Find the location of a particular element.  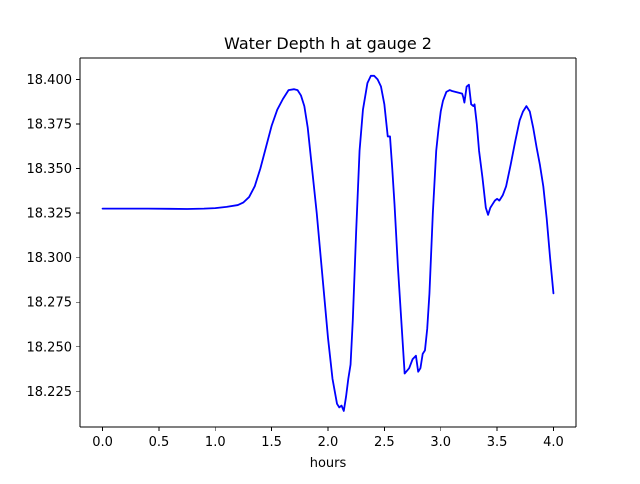

x-tick-label: 4.0 is located at coordinates (553, 442).